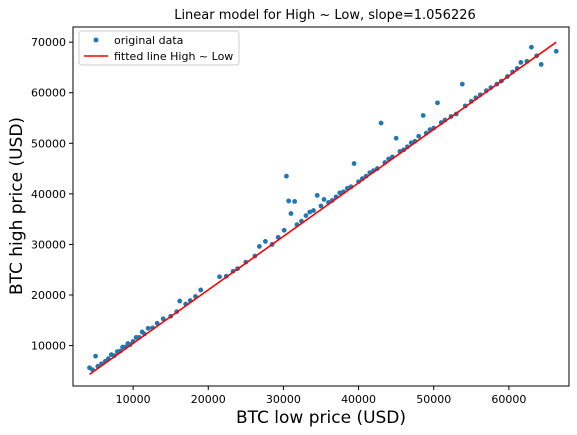 The height and width of the screenshot is (435, 577). I want to click on x-tick-label: 60000, so click(508, 399).